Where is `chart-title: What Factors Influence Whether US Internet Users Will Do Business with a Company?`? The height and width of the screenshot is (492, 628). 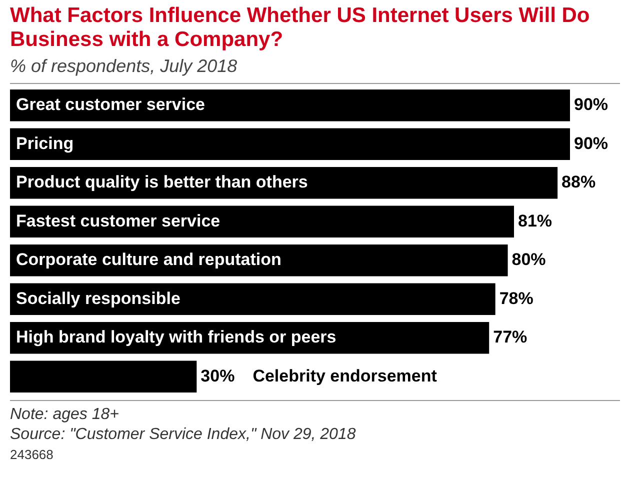 chart-title: What Factors Influence Whether US Internet Users Will Do Business with a Company? is located at coordinates (300, 28).